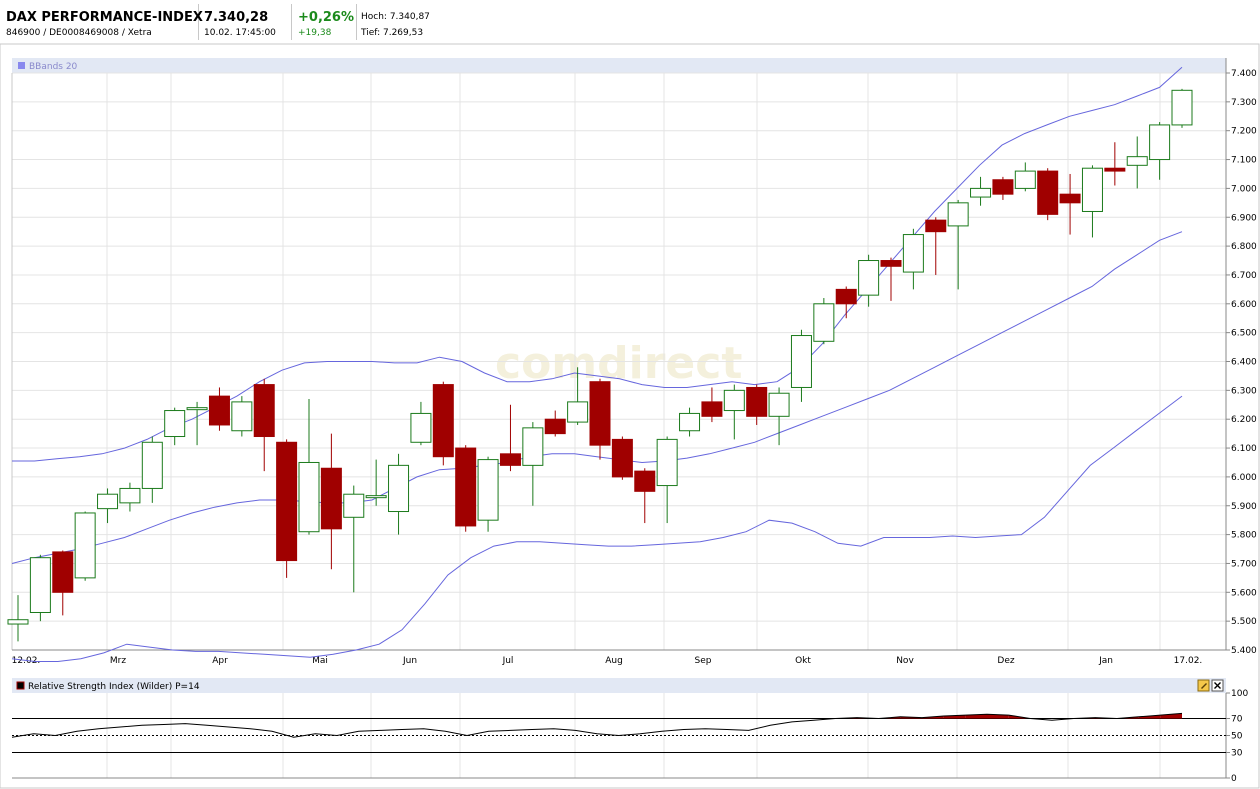  I want to click on rsi-settings-button, so click(1203, 685).